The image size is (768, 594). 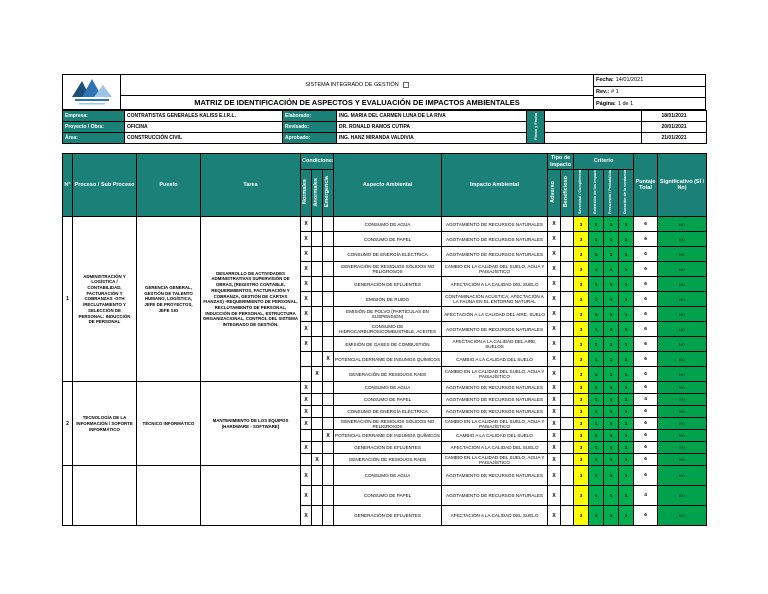 I want to click on aspecto-ambiental-cell: GENERACIÓN DE RESIDUOS RAEE, so click(x=388, y=374).